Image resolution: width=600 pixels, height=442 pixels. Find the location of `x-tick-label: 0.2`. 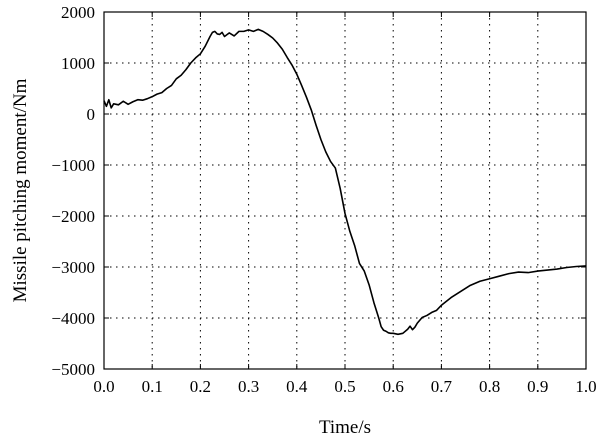

x-tick-label: 0.2 is located at coordinates (200, 386).